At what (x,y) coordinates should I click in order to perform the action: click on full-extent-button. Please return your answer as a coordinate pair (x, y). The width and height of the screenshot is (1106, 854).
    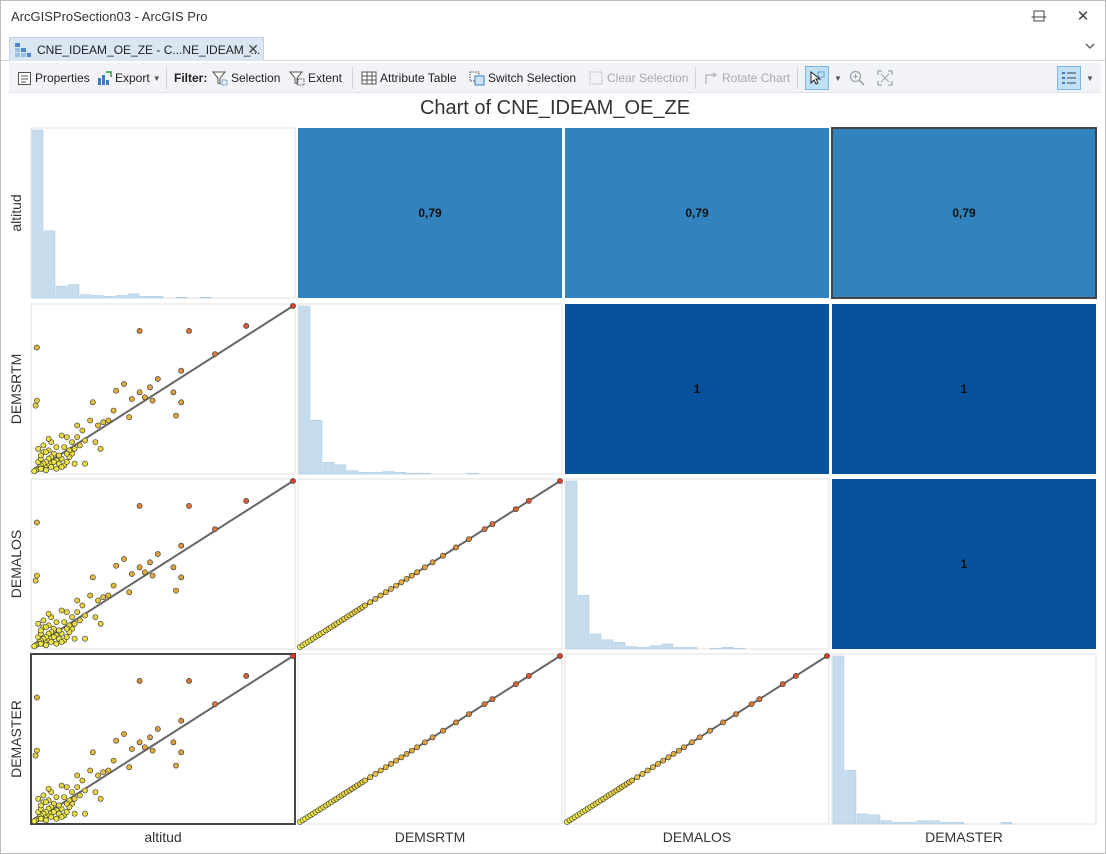
    Looking at the image, I should click on (885, 78).